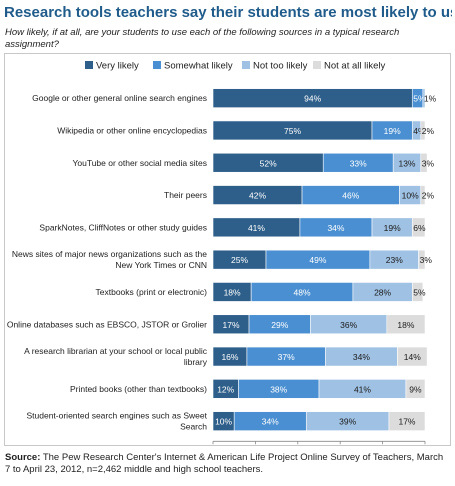 Image resolution: width=455 pixels, height=486 pixels. What do you see at coordinates (232, 292) in the screenshot?
I see `data-label-7-1: 18%` at bounding box center [232, 292].